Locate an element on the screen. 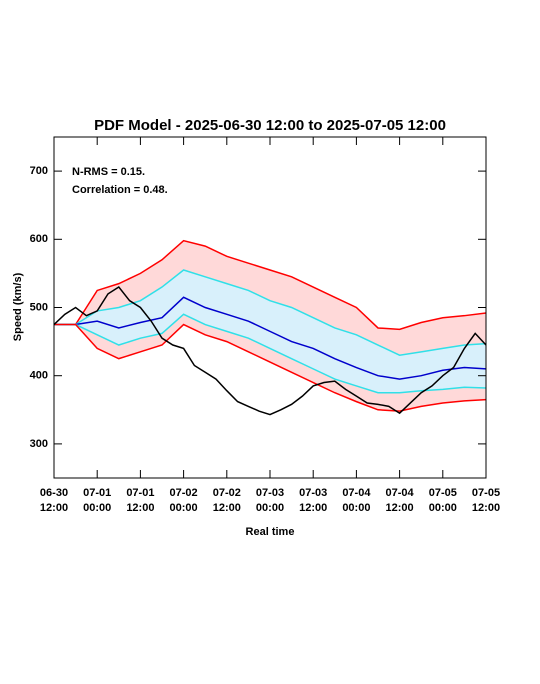 Image resolution: width=540 pixels, height=684 pixels. y-tick-label: 500 is located at coordinates (39, 307).